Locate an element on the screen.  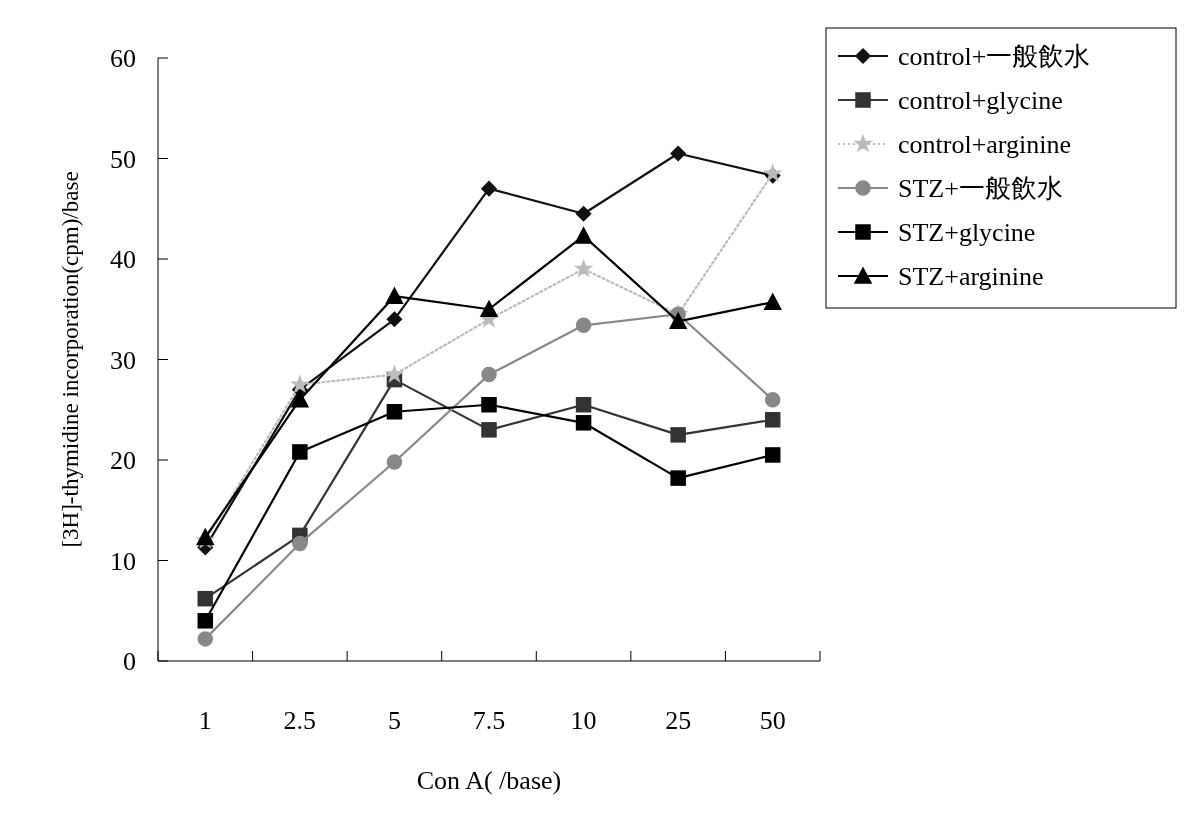
x-tick-label: 5 is located at coordinates (394, 720).